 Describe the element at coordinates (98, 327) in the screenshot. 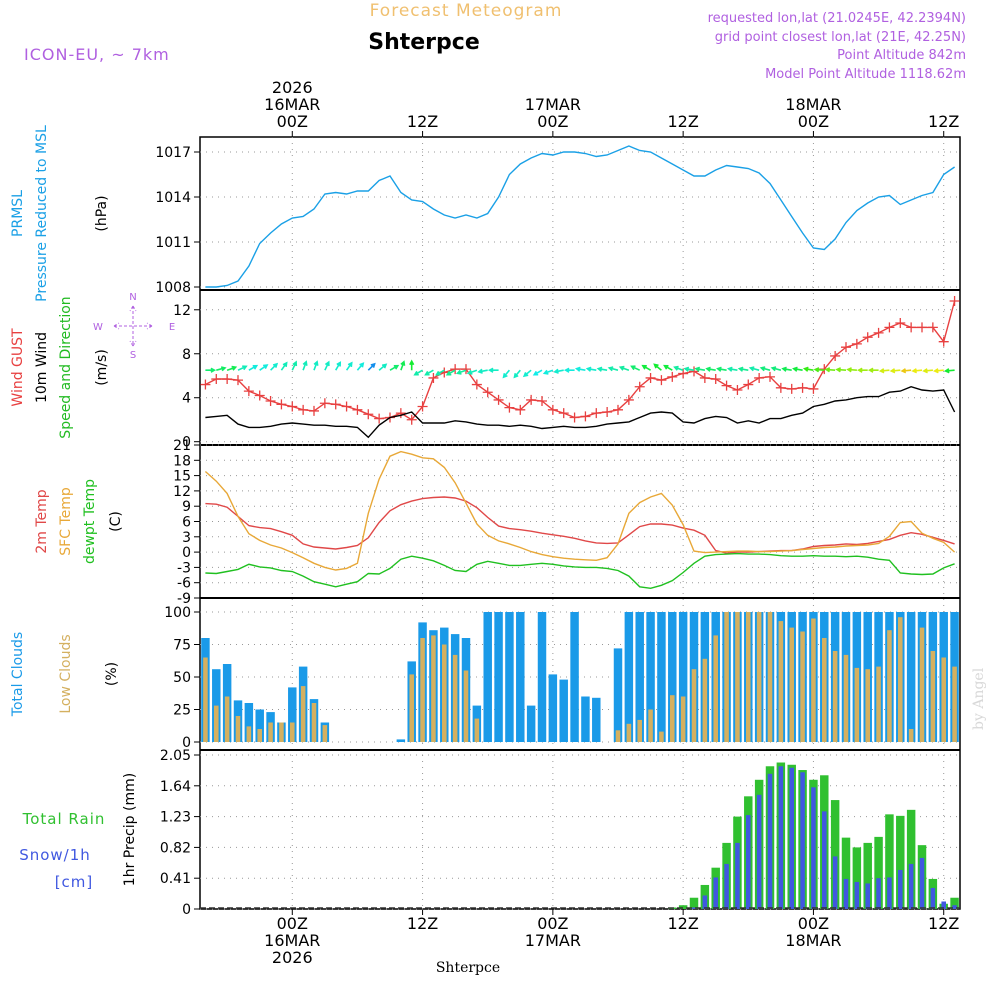

I see `compass-w: W` at that location.